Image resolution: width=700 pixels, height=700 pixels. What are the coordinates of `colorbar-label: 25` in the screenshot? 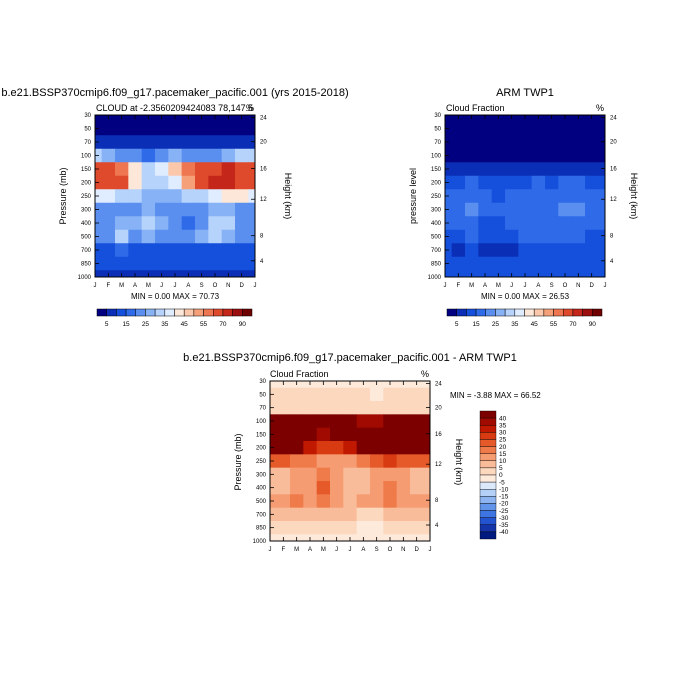 It's located at (496, 324).